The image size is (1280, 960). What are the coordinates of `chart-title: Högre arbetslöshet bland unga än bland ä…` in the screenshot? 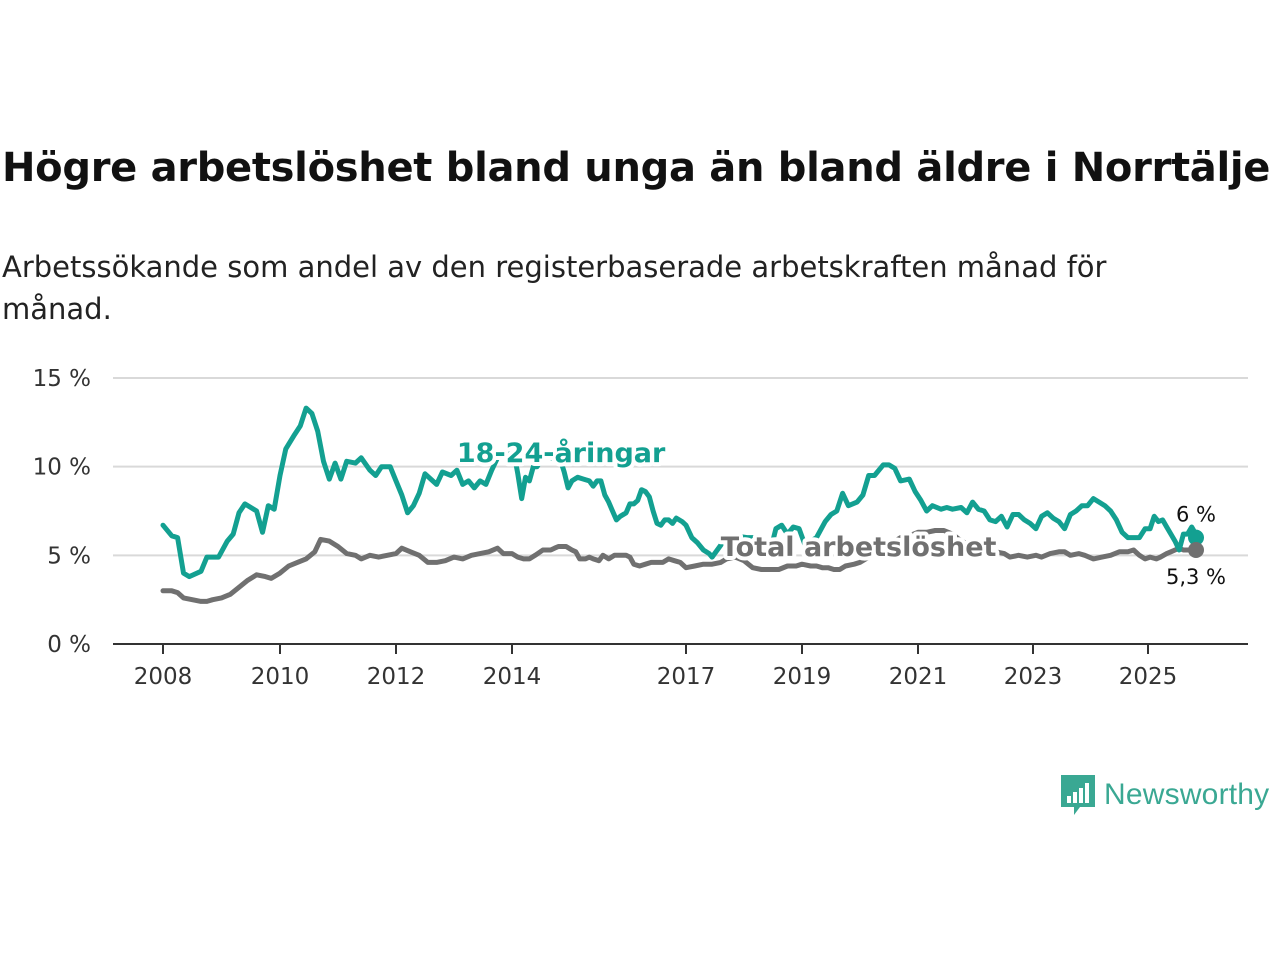 It's located at (636, 168).